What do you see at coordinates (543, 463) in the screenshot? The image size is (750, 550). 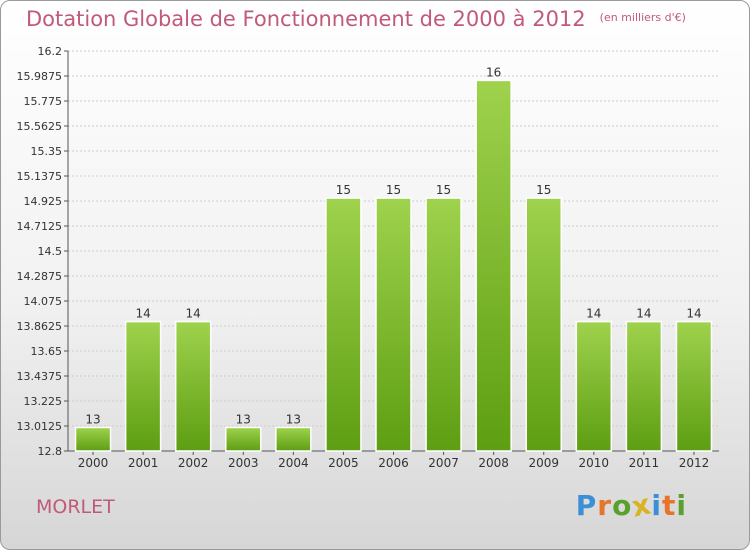 I see `x-tick-label-2009: 2009` at bounding box center [543, 463].